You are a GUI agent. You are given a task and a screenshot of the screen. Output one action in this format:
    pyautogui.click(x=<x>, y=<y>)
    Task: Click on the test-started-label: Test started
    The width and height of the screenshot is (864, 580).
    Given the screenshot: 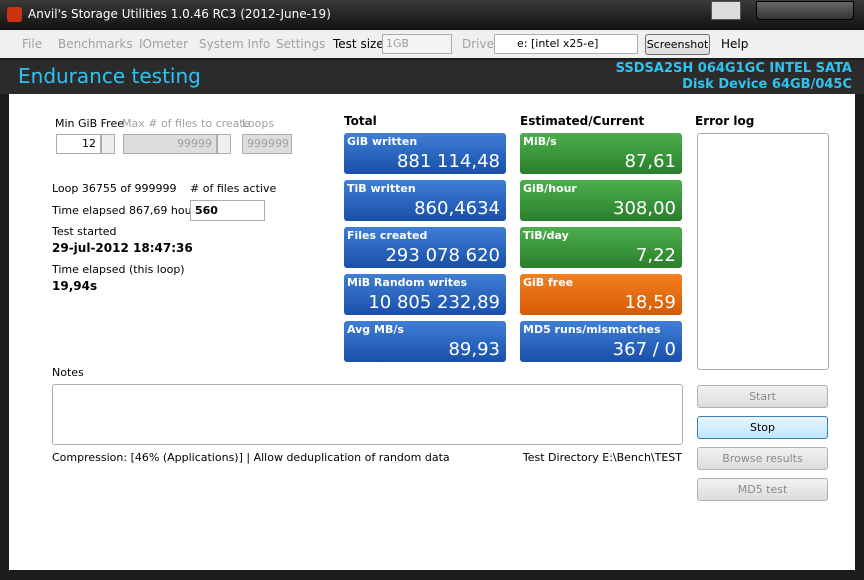 What is the action you would take?
    pyautogui.click(x=84, y=231)
    